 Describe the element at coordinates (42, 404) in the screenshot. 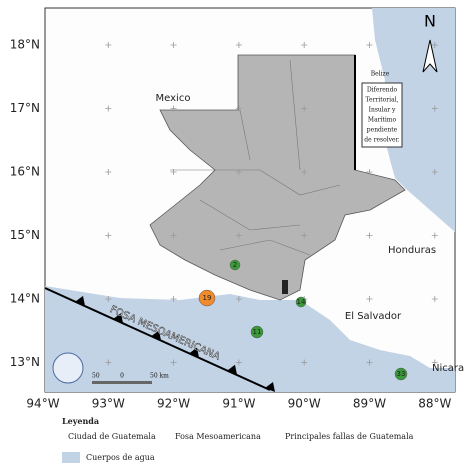

I see `lon-label: 94°W` at that location.